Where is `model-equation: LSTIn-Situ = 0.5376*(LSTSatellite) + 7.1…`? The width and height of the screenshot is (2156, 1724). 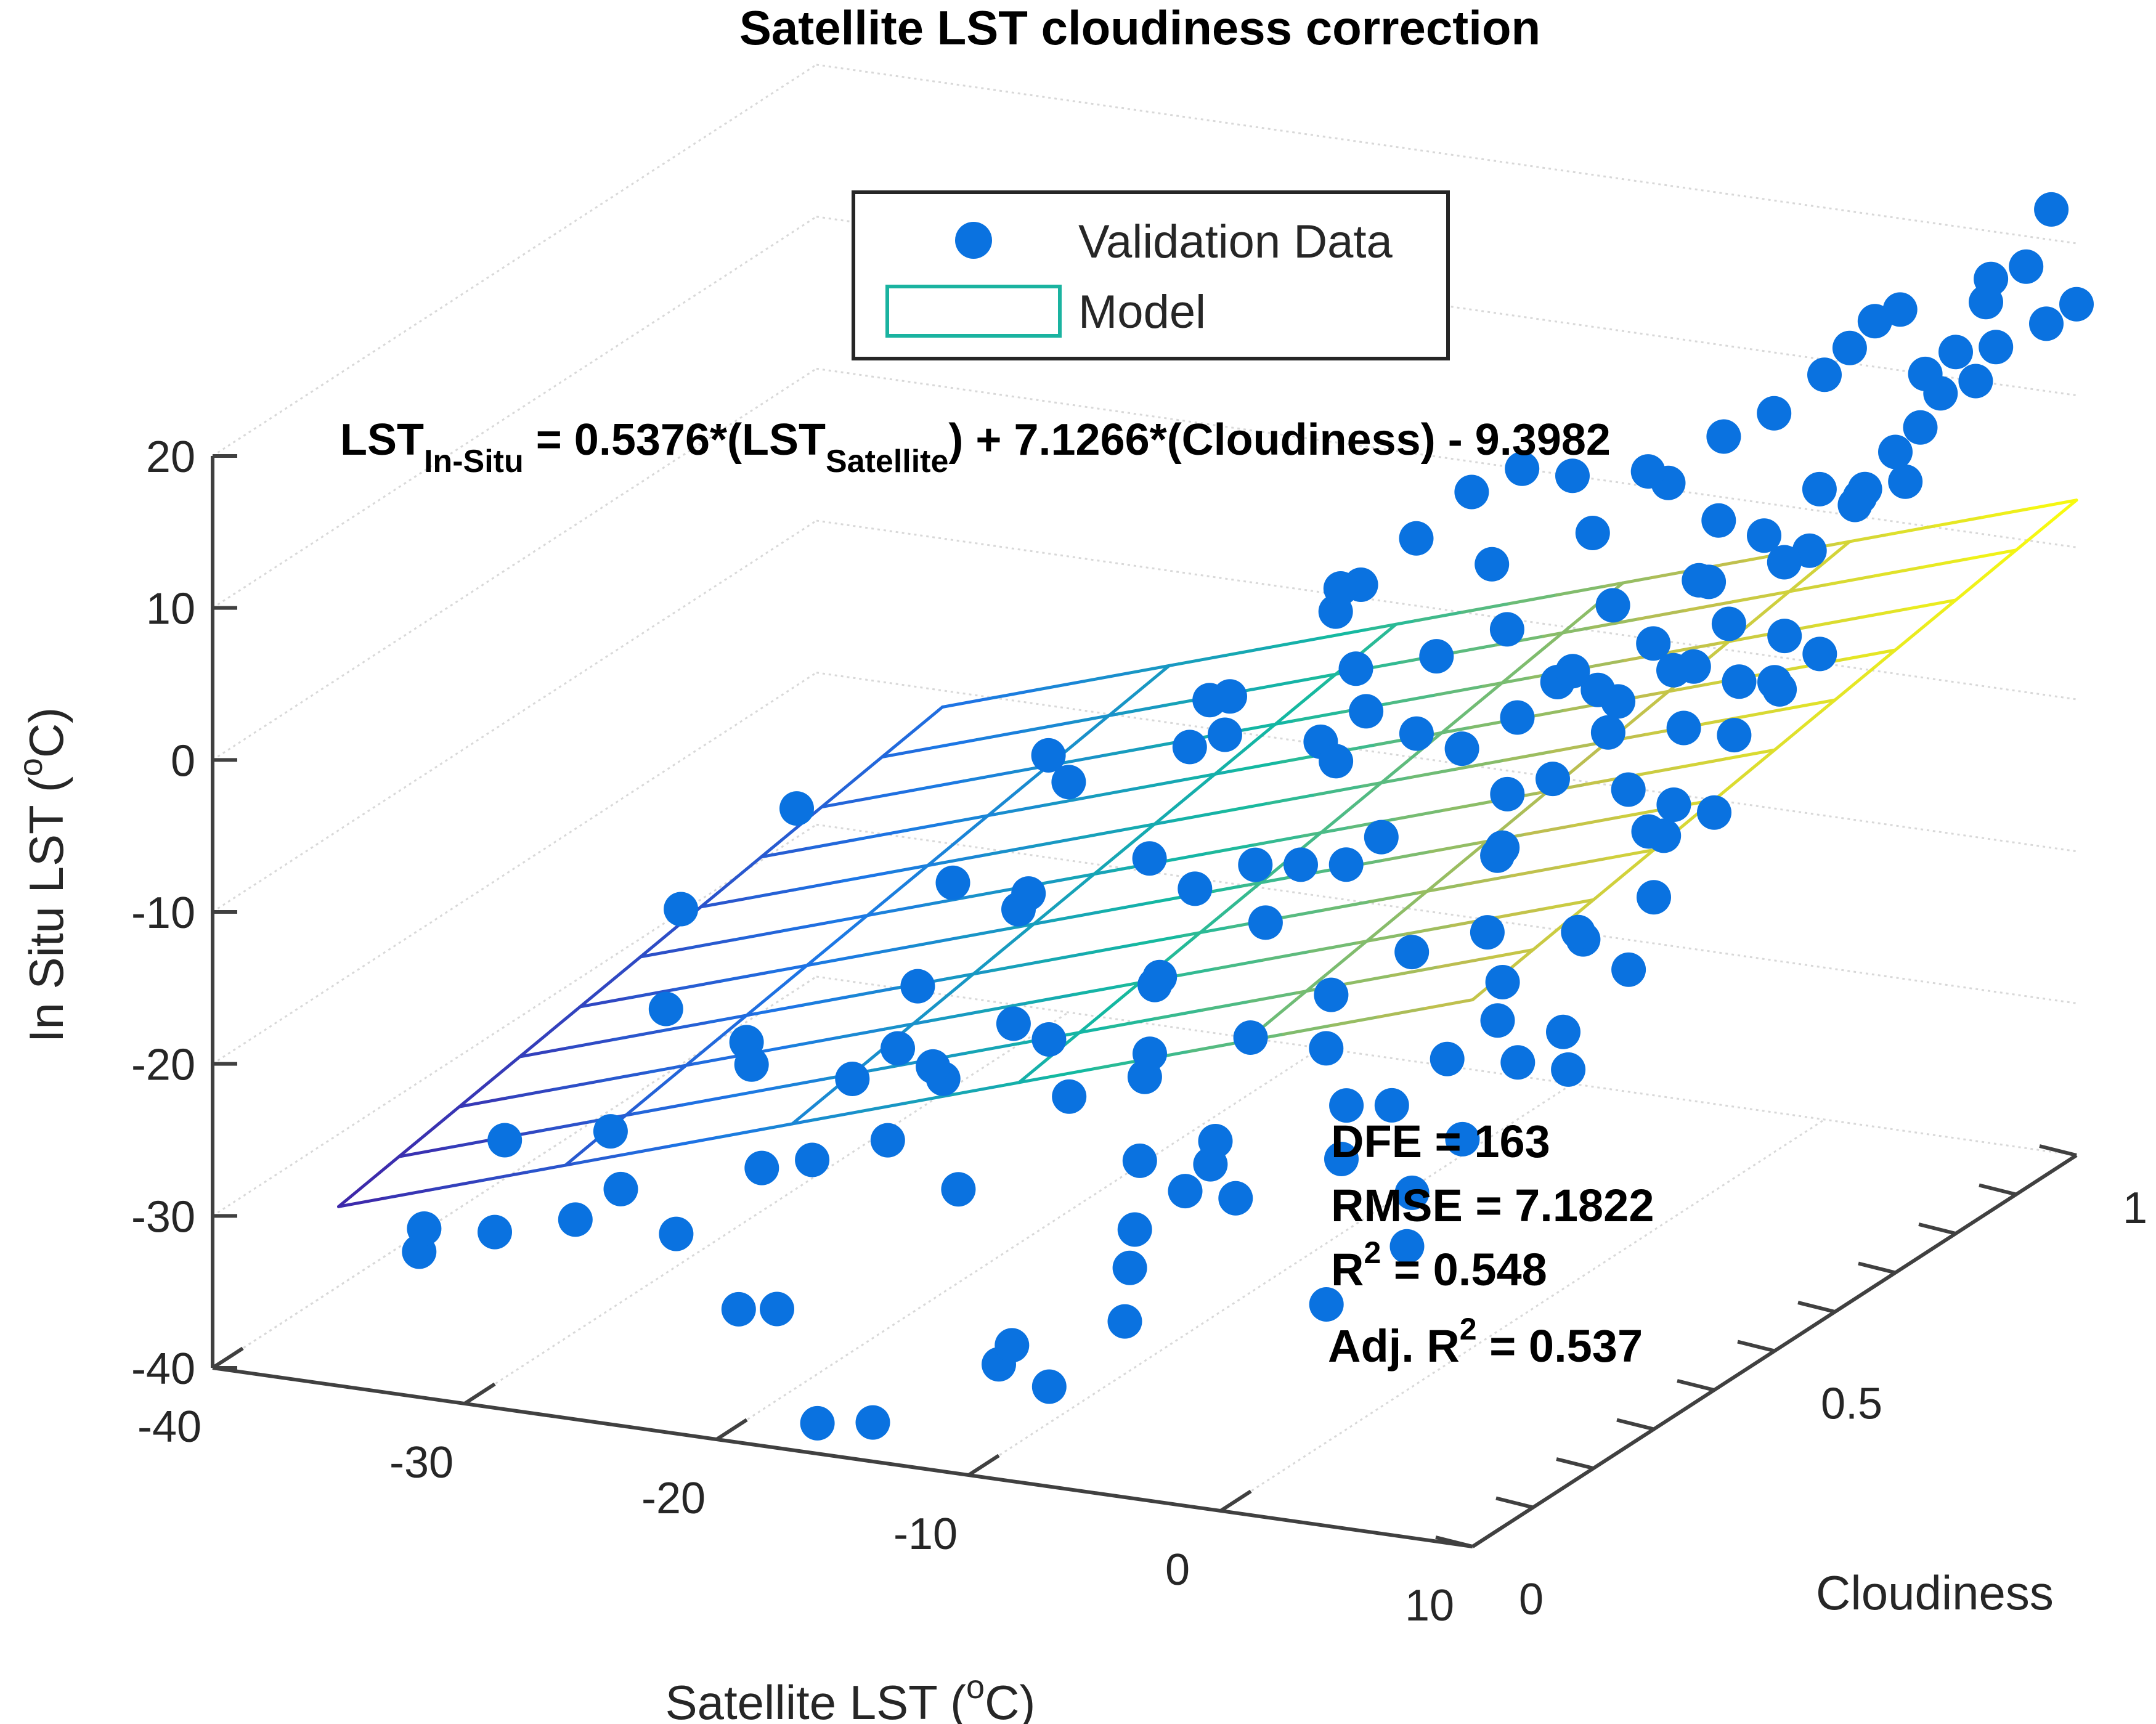 model-equation: LSTIn-Situ = 0.5376*(LSTSatellite) + 7.1… is located at coordinates (975, 447).